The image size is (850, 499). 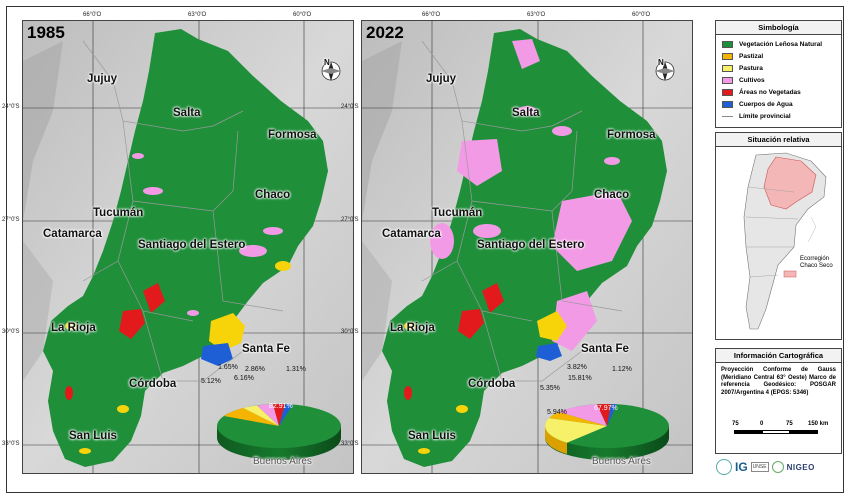 I want to click on scale-label: 150 km, so click(x=818, y=424).